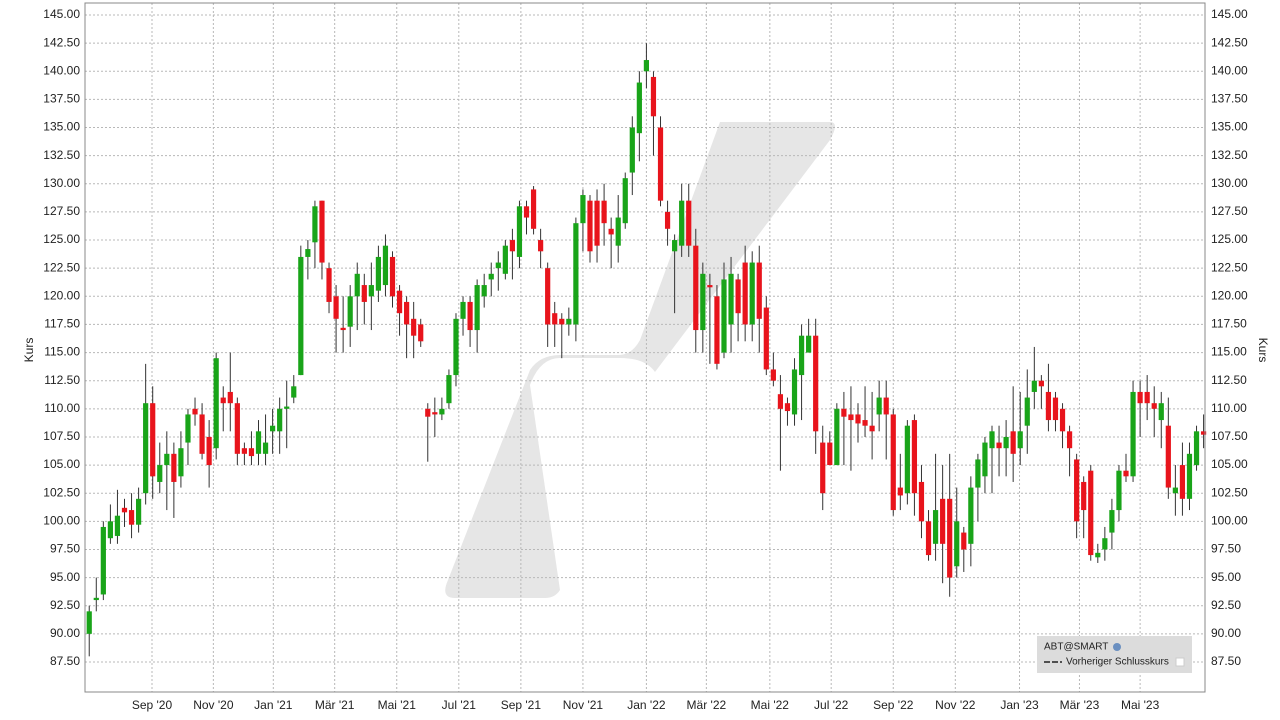 The height and width of the screenshot is (720, 1280). I want to click on y-tick-label: 132.50, so click(61, 155).